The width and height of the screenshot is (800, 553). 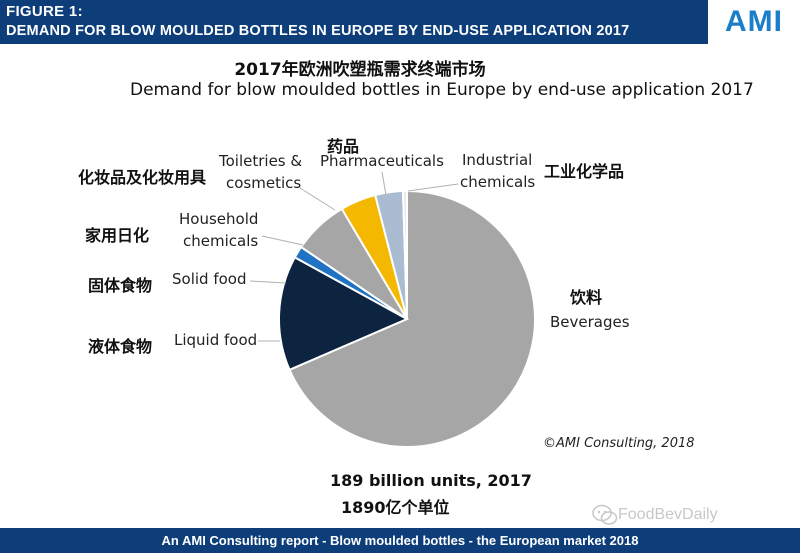 I want to click on label-household-2: chemicals, so click(x=221, y=241).